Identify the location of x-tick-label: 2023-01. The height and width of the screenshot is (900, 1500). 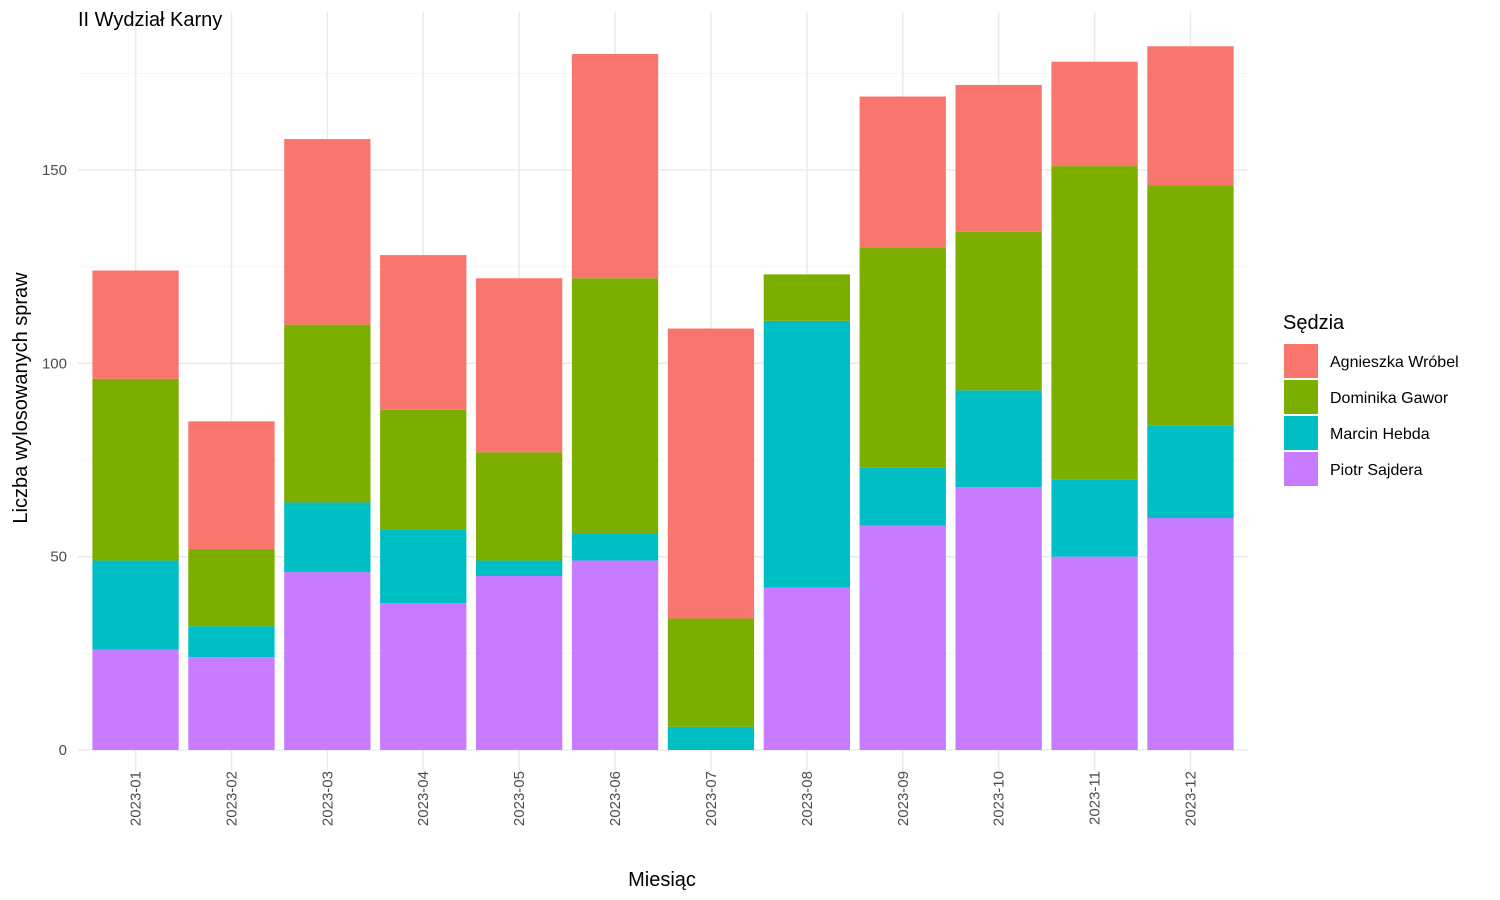
(136, 798).